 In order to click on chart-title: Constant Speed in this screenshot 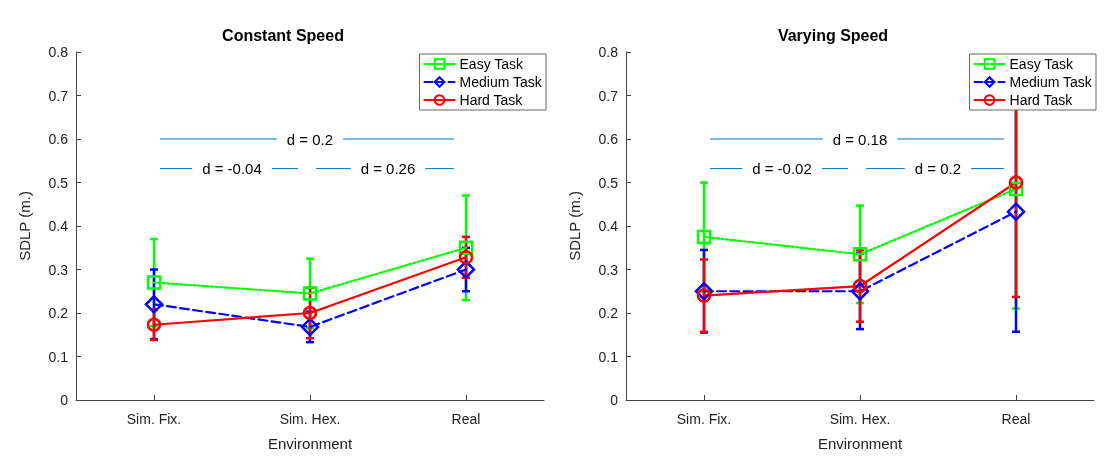, I will do `click(283, 35)`.